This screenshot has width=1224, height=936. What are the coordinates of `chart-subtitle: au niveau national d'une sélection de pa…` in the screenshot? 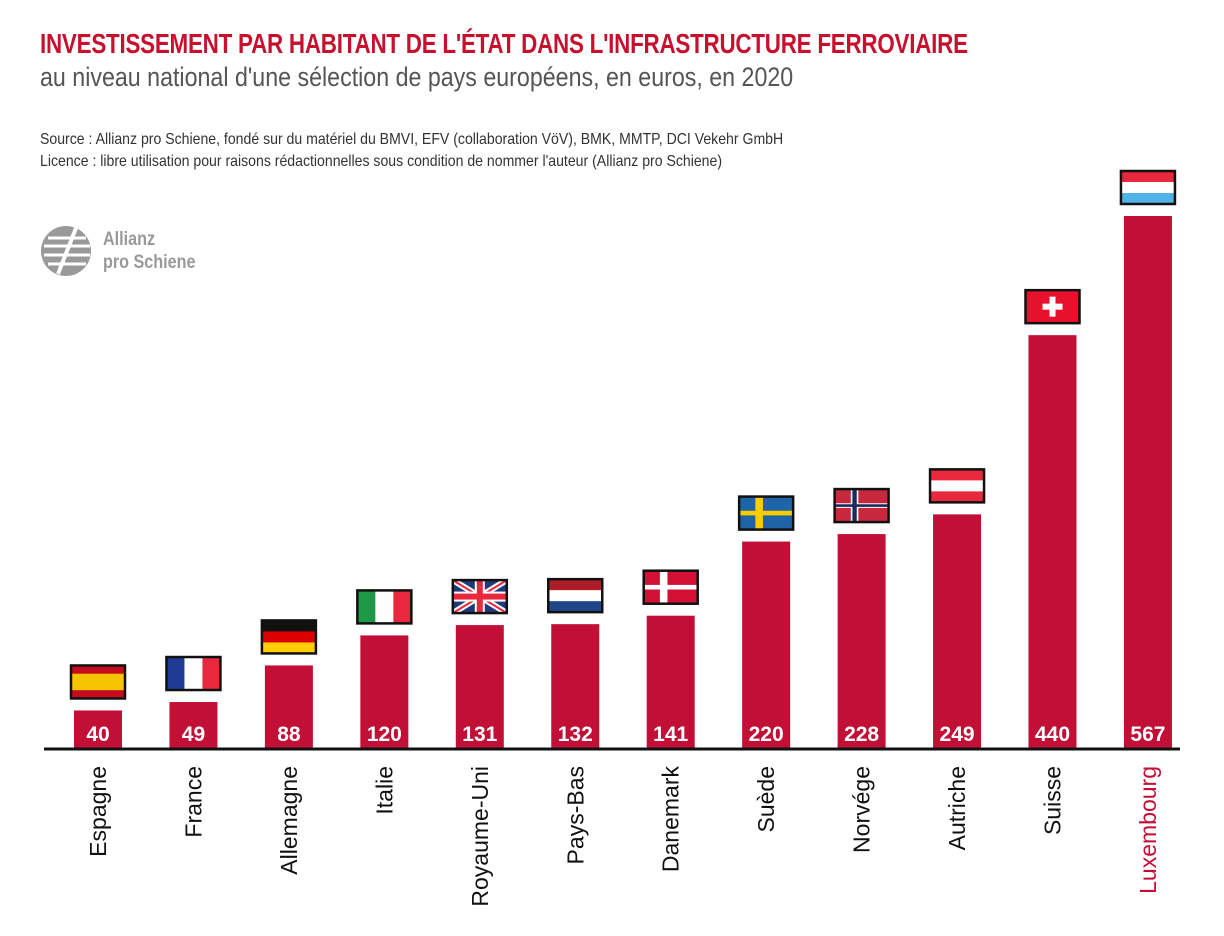 It's located at (417, 77).